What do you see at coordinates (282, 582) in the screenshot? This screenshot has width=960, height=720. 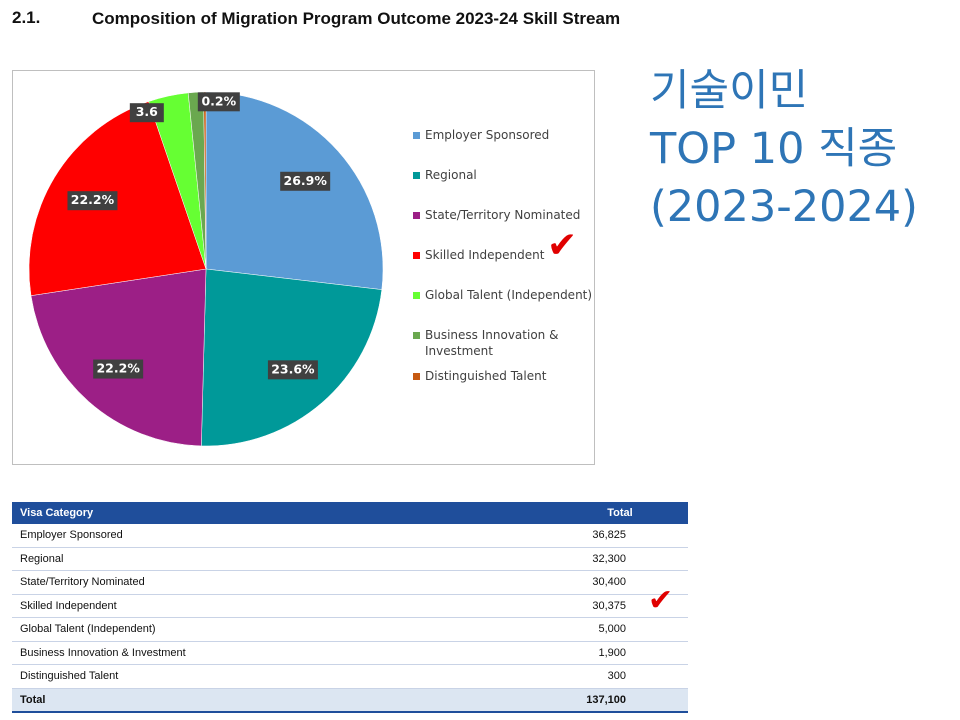 I see `row-category: State/Territory Nominated` at bounding box center [282, 582].